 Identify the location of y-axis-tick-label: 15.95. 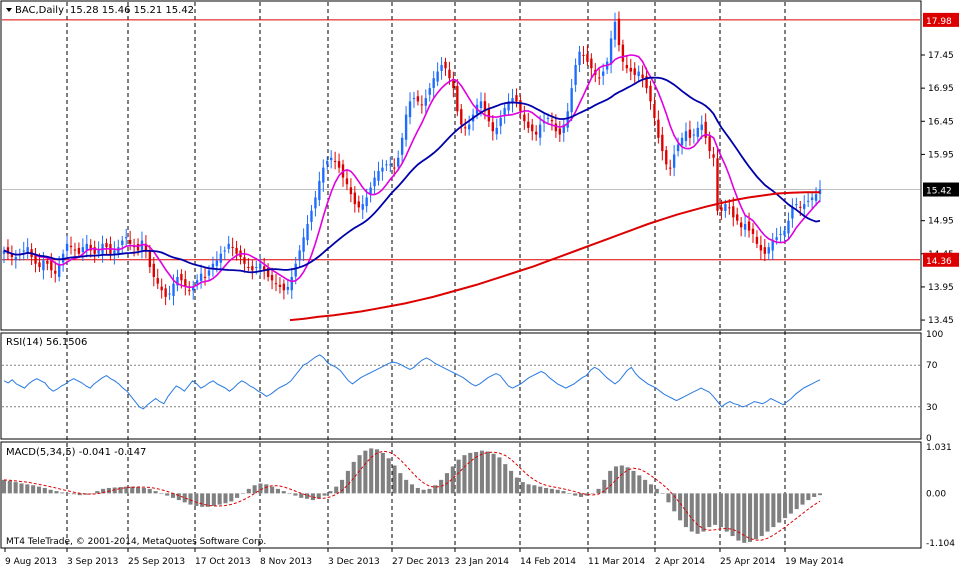
(941, 155).